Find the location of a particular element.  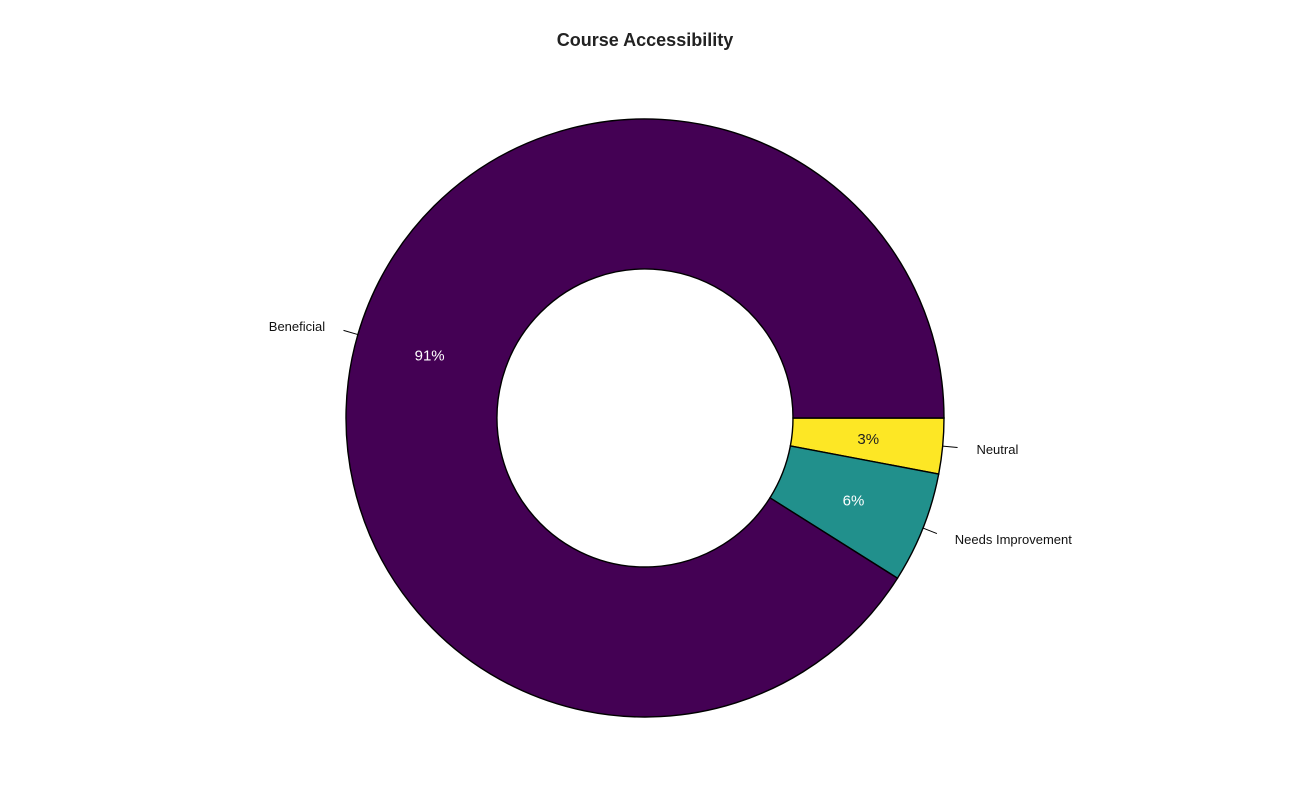

label-tick-neutral is located at coordinates (950, 447).